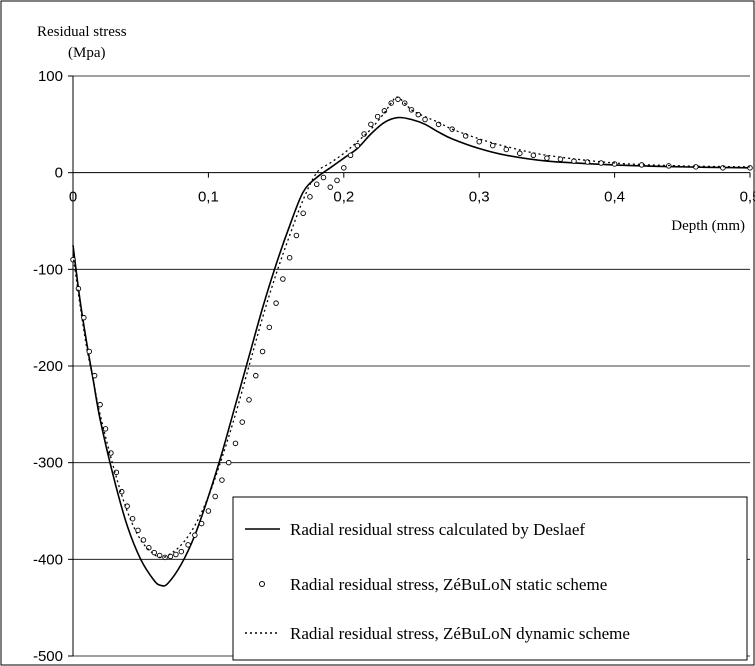 This screenshot has height=666, width=755. I want to click on x-tick-label-4: 0,4, so click(614, 197).